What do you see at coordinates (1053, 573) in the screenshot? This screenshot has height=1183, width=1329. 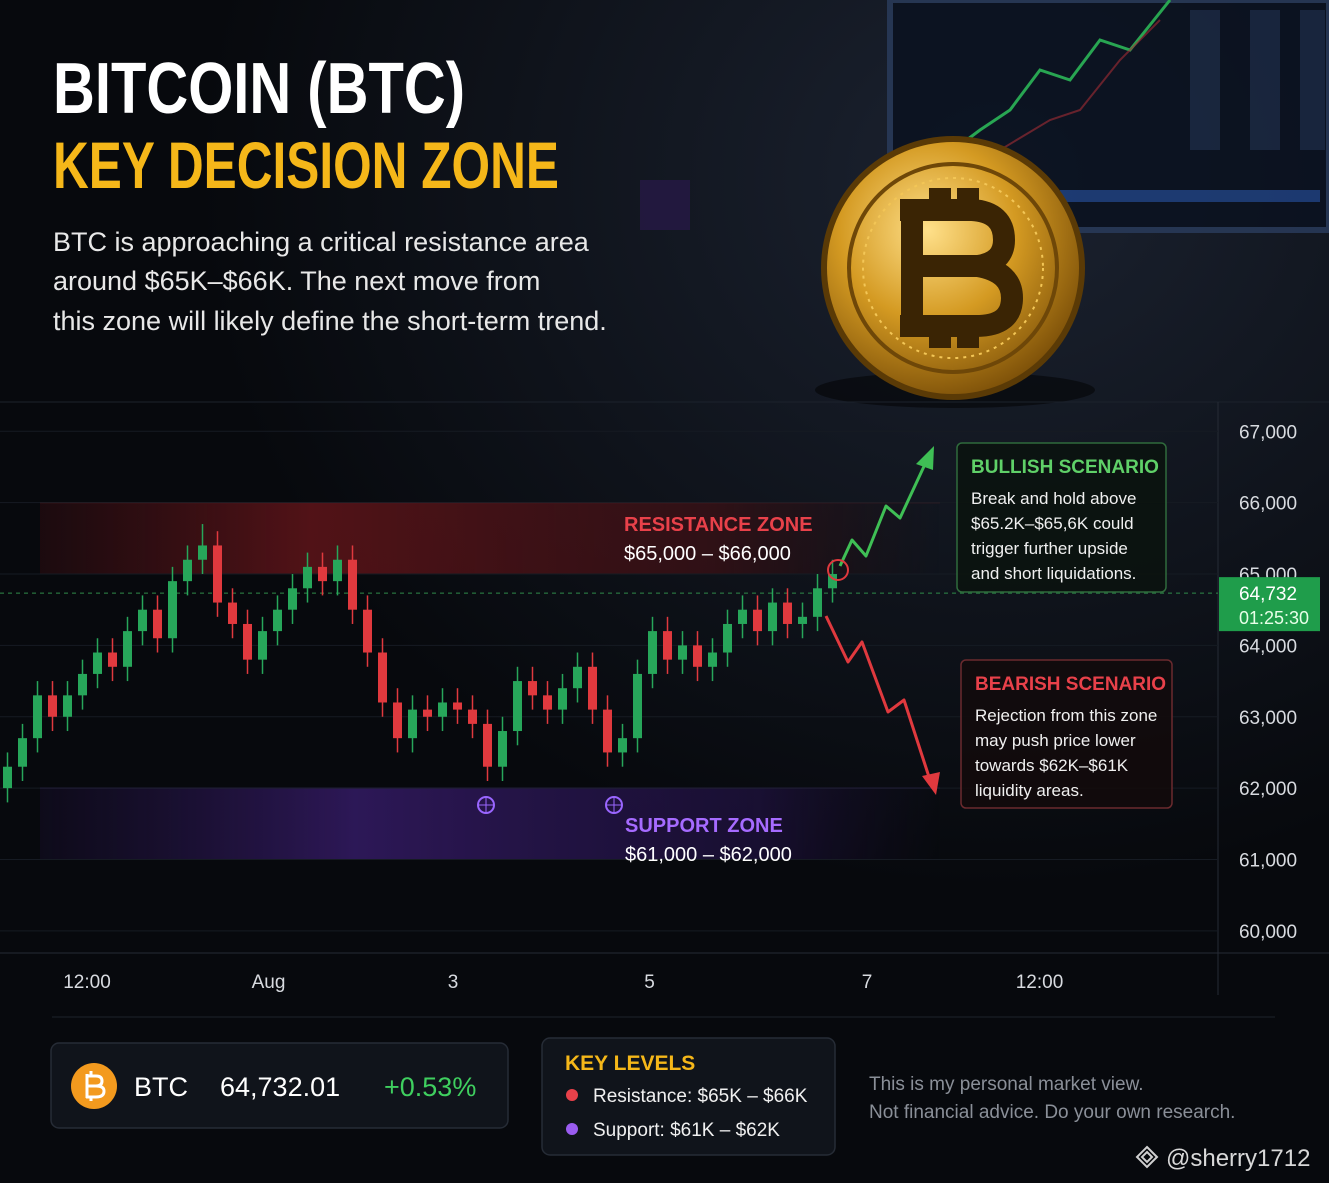 I see `bullish-text: and short liquidations.` at bounding box center [1053, 573].